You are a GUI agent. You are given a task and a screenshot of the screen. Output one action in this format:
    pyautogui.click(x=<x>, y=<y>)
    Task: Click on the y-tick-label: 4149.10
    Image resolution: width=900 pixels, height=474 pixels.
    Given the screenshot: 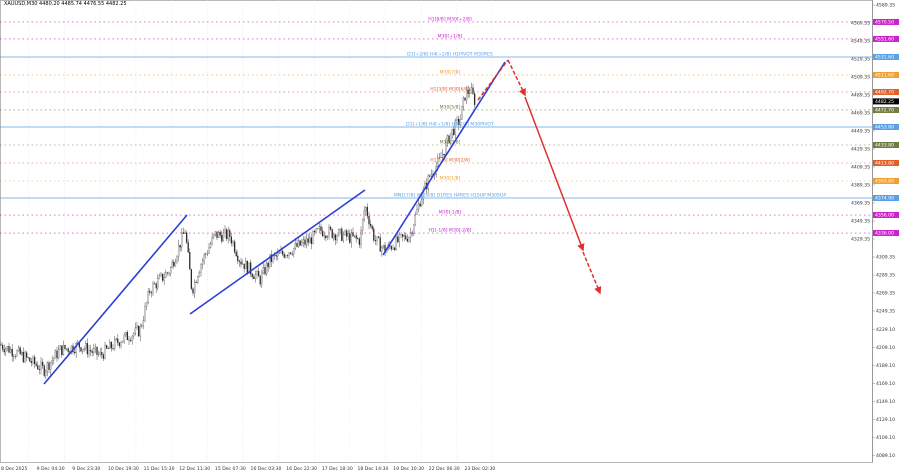 What is the action you would take?
    pyautogui.click(x=885, y=402)
    